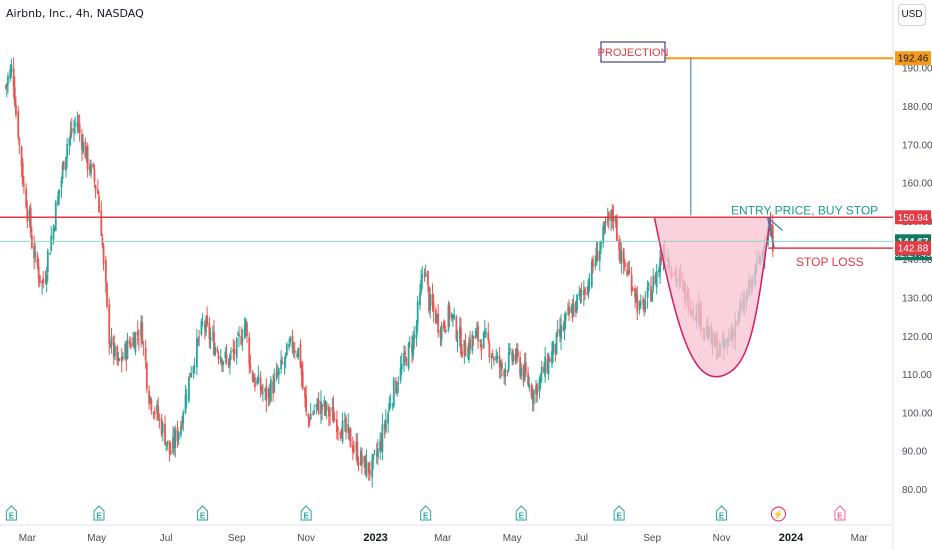 The height and width of the screenshot is (550, 932). I want to click on x-tick-label: Sep, so click(652, 538).